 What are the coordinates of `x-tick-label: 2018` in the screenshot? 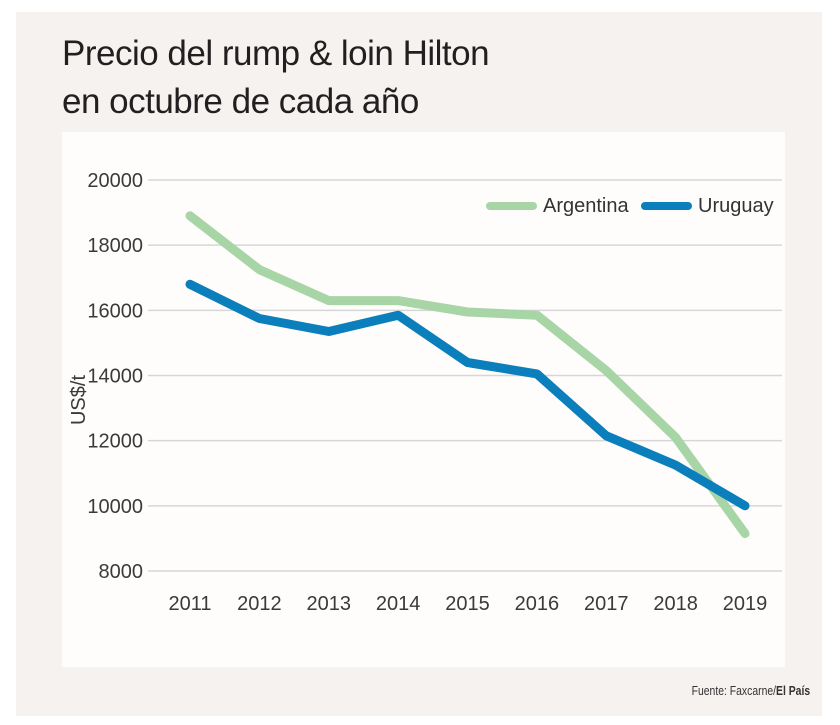 It's located at (675, 604).